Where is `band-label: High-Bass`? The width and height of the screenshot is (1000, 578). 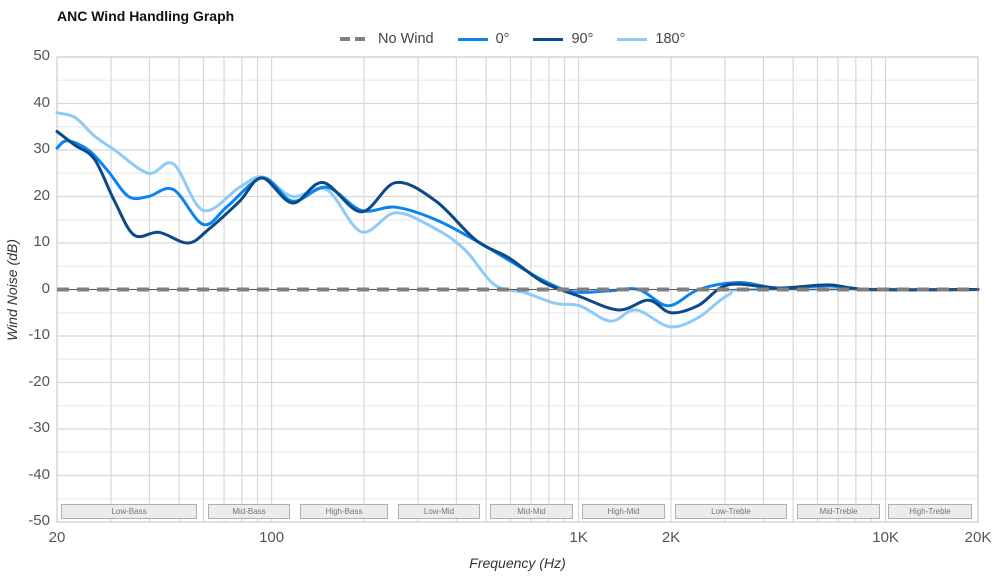 band-label: High-Bass is located at coordinates (344, 511).